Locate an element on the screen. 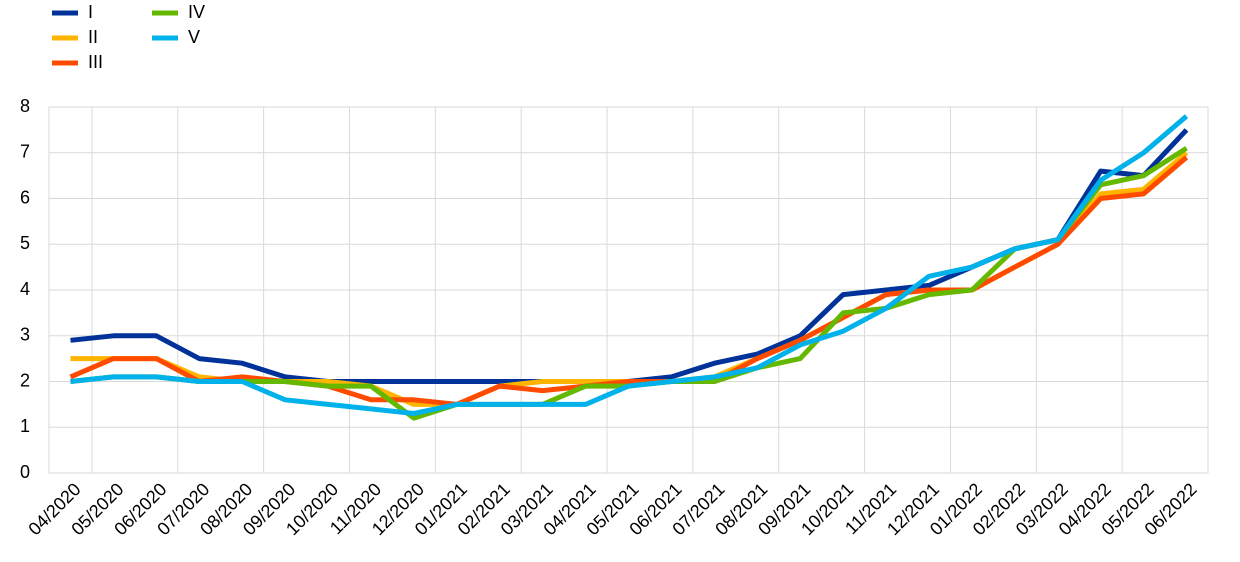 Image resolution: width=1240 pixels, height=562 pixels. legend-label: IV is located at coordinates (196, 12).